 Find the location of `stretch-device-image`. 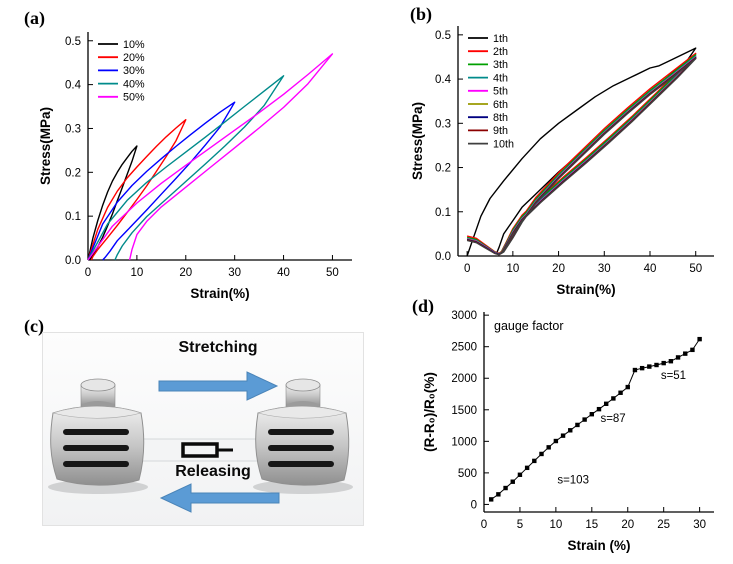

stretch-device-image is located at coordinates (200, 442).